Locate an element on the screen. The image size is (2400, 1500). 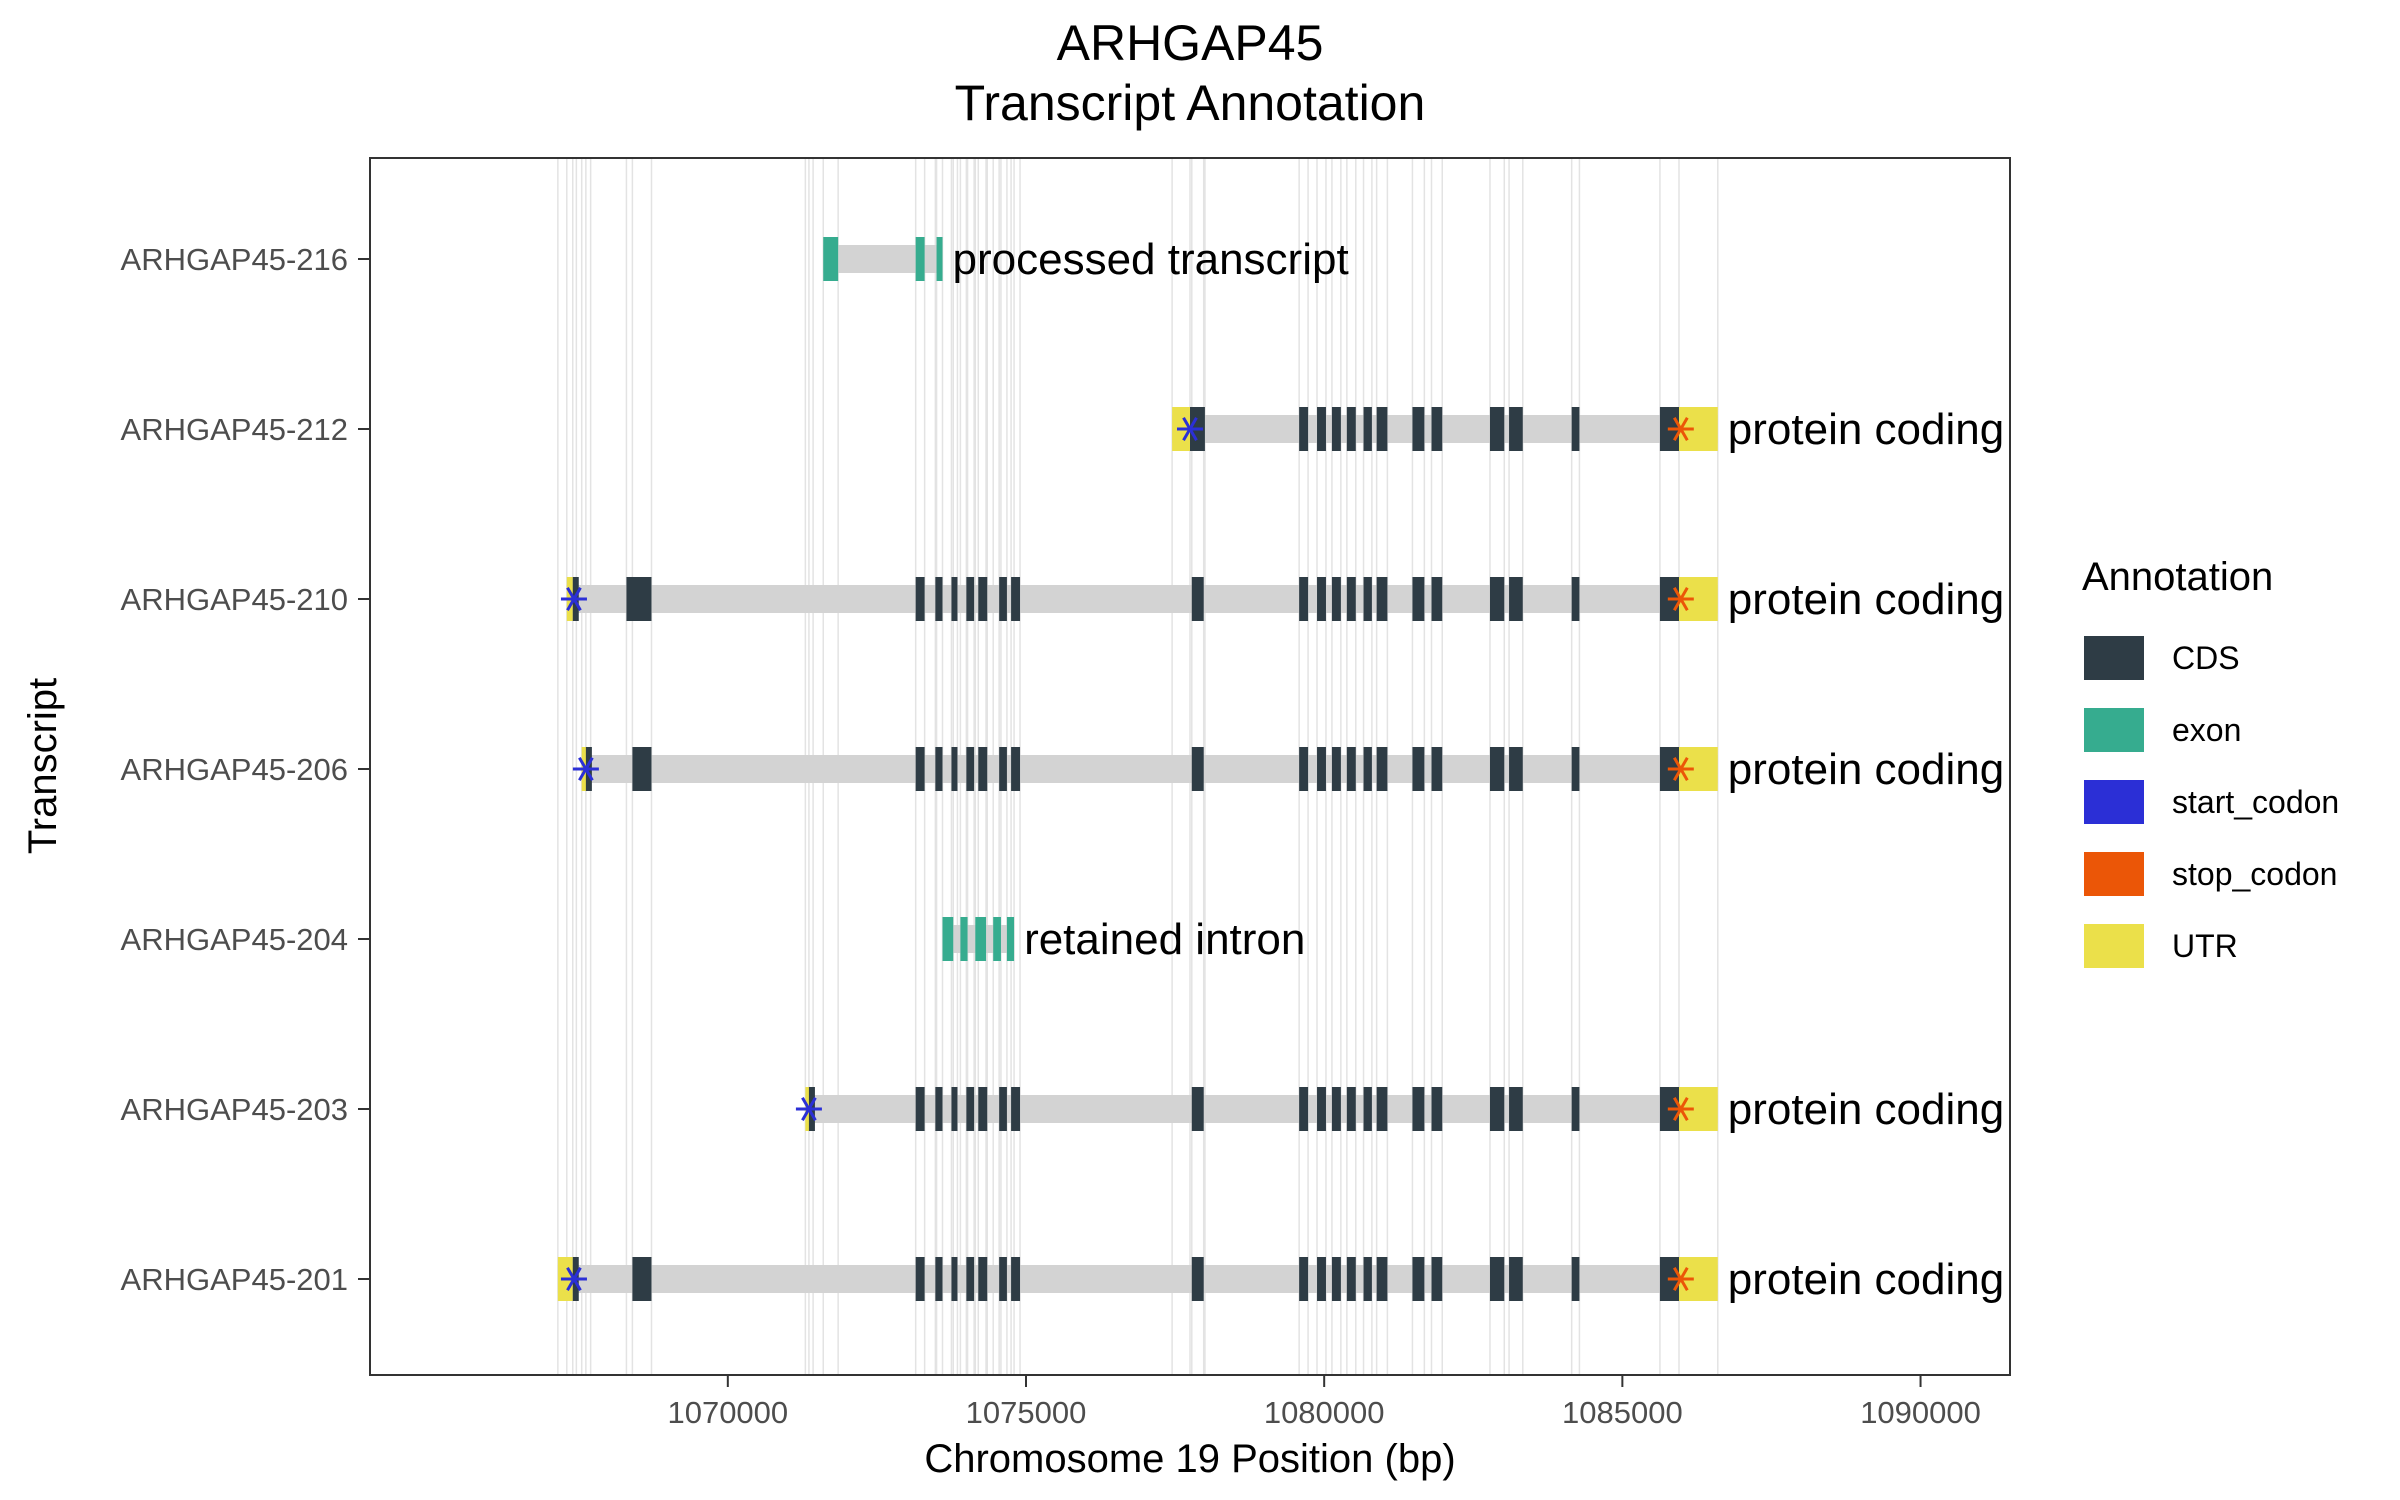
x-axis: 1070000 1075000 1080000 1085000 1090000 is located at coordinates (1324, 1402).